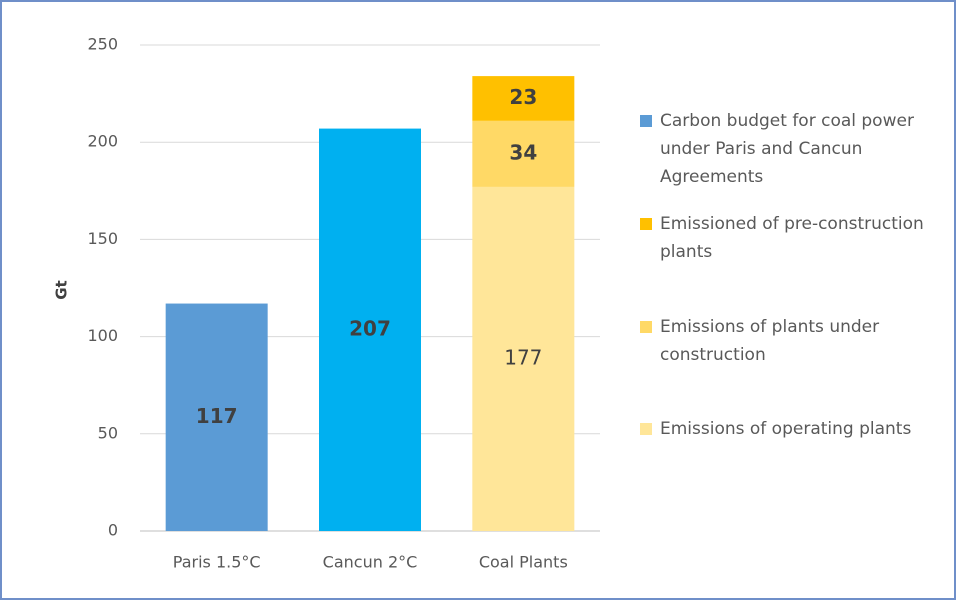  Describe the element at coordinates (113, 530) in the screenshot. I see `y-tick-label: 0` at that location.